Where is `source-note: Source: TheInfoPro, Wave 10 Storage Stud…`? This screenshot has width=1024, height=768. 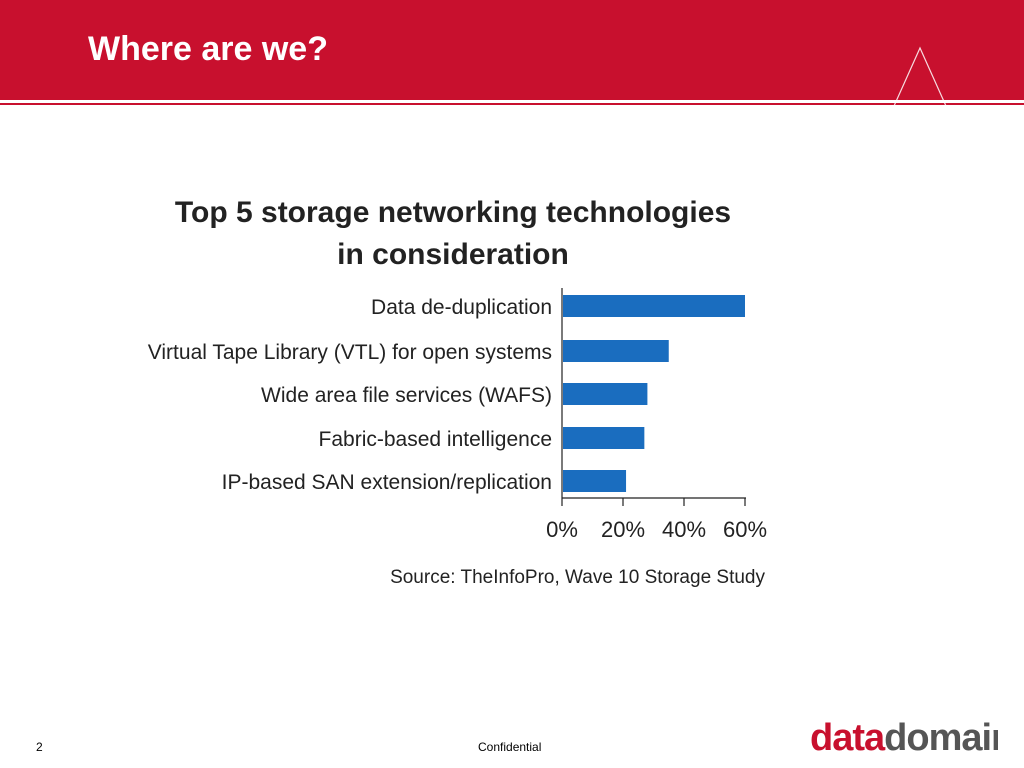
source-note: Source: TheInfoPro, Wave 10 Storage Stud… is located at coordinates (577, 577).